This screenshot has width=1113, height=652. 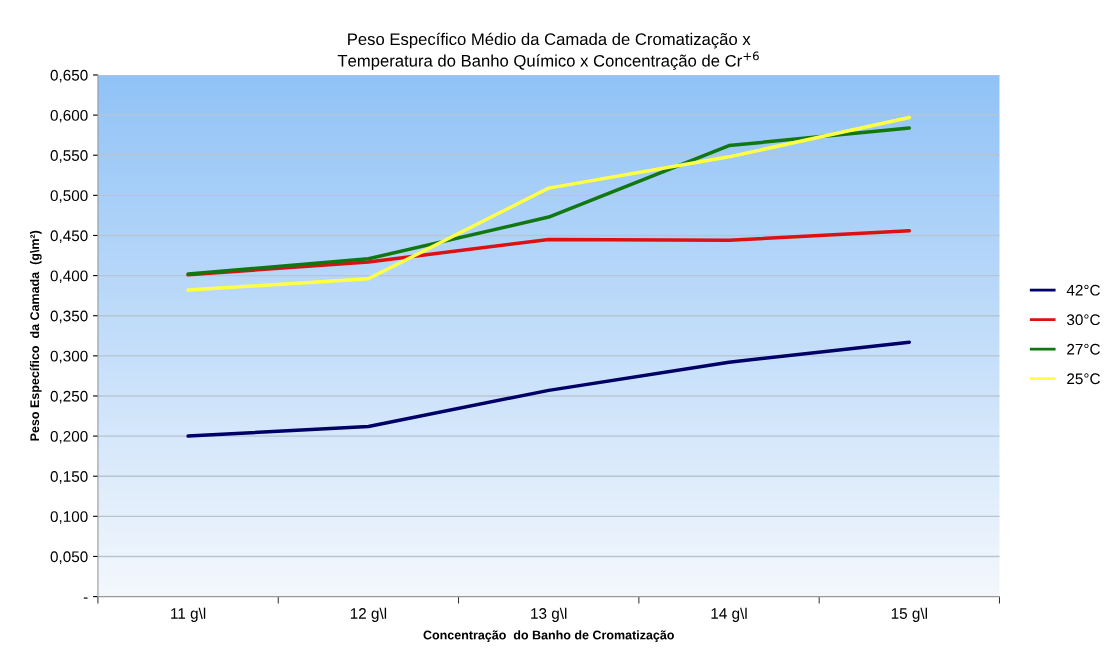 I want to click on x-tick-label: 14 g\l, so click(x=729, y=614).